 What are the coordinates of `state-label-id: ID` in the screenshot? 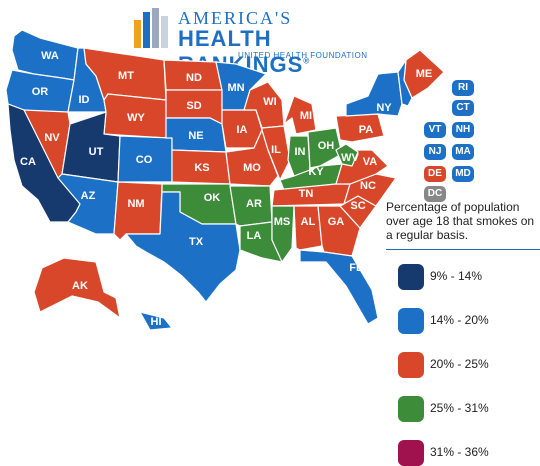 It's located at (84, 100).